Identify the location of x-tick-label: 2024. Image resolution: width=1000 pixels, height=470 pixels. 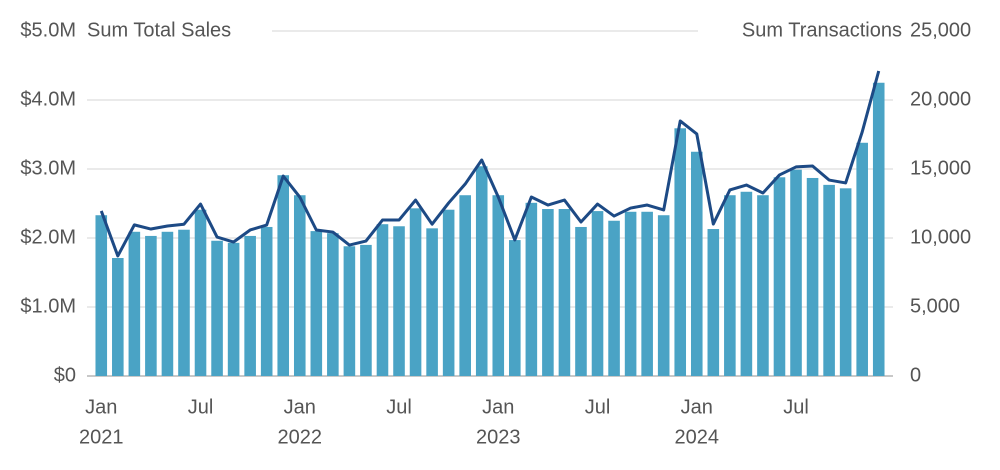
(697, 437).